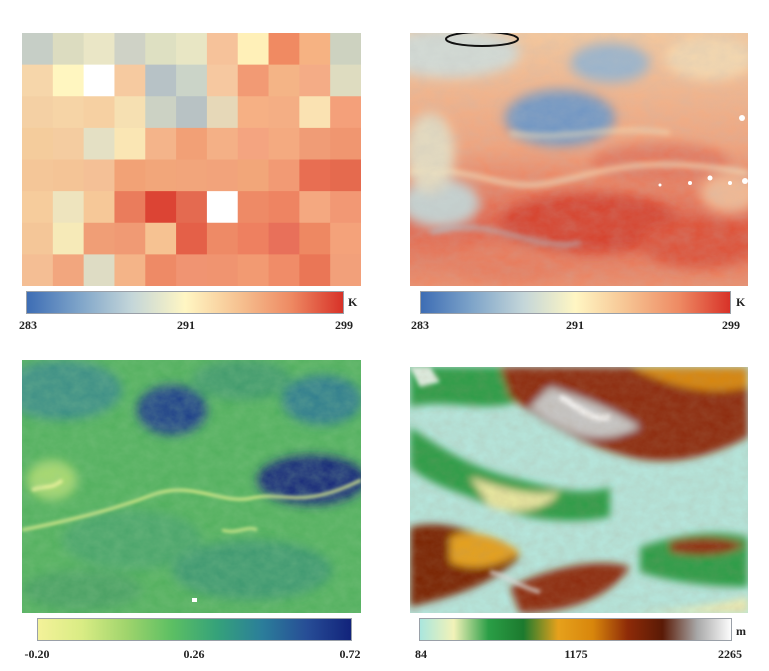 This screenshot has height=671, width=769. What do you see at coordinates (741, 302) in the screenshot?
I see `fine-lst-unit: K` at bounding box center [741, 302].